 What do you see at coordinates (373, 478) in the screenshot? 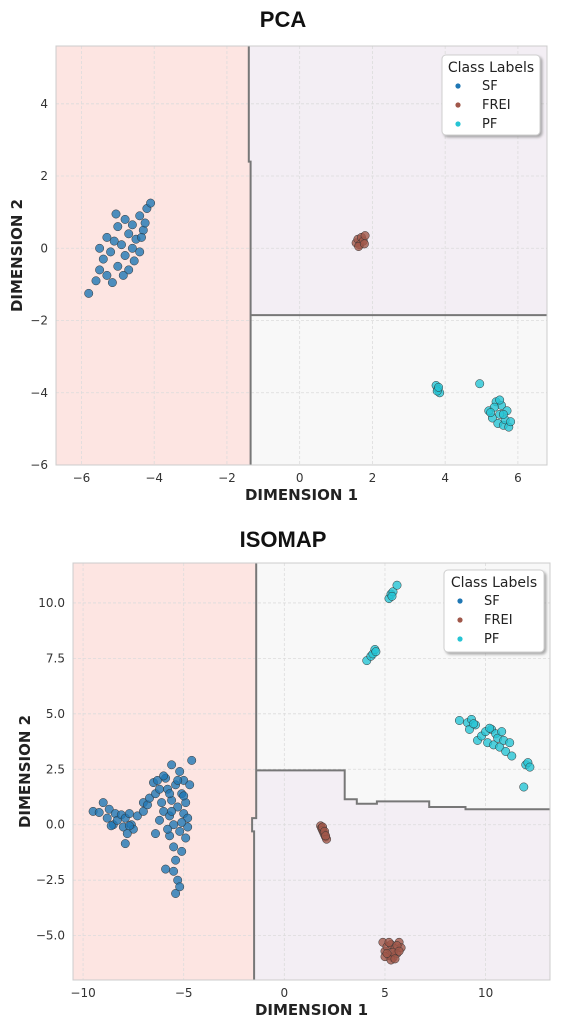
I see `x-tick-label: 2` at bounding box center [373, 478].